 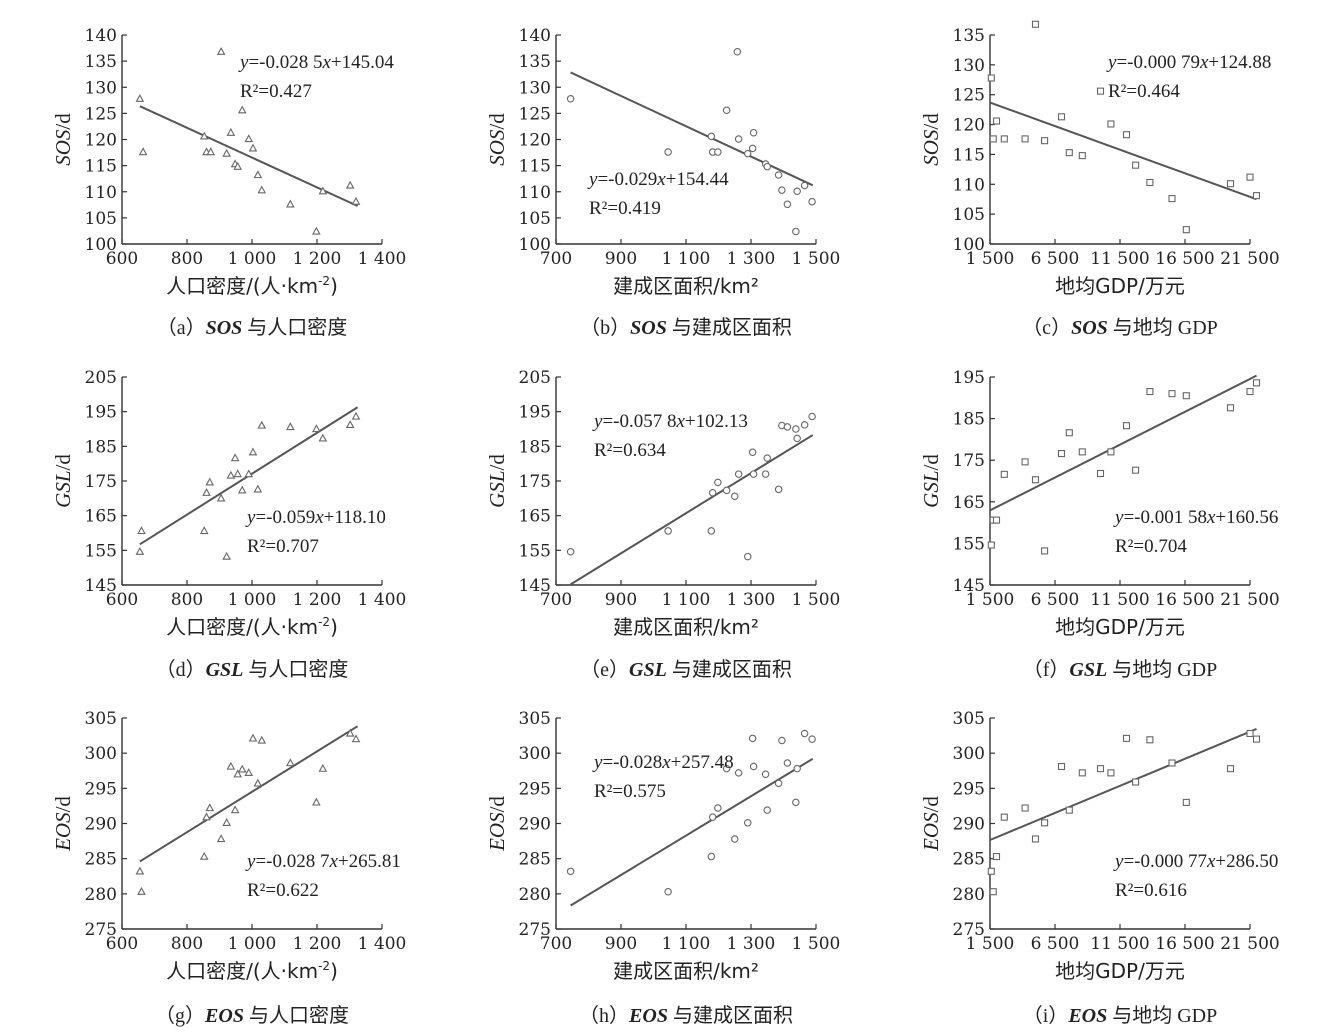 I want to click on y-tick-label: 285, so click(x=969, y=860).